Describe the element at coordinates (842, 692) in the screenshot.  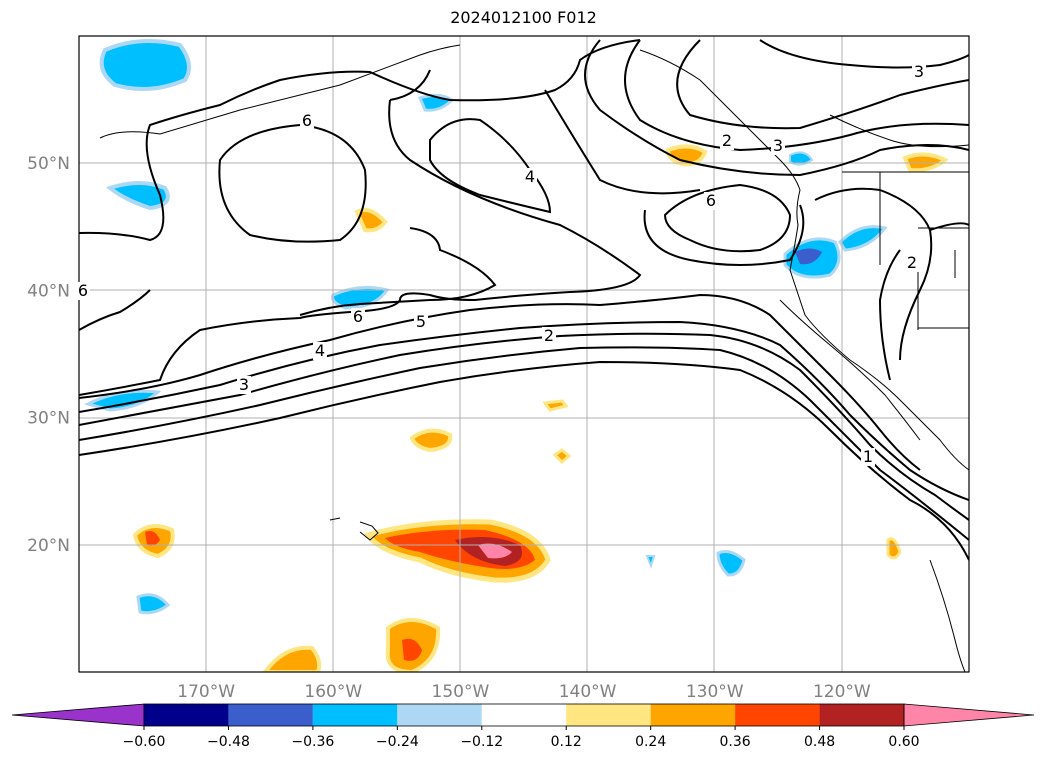
I see `lon-label-120: 120°W` at that location.